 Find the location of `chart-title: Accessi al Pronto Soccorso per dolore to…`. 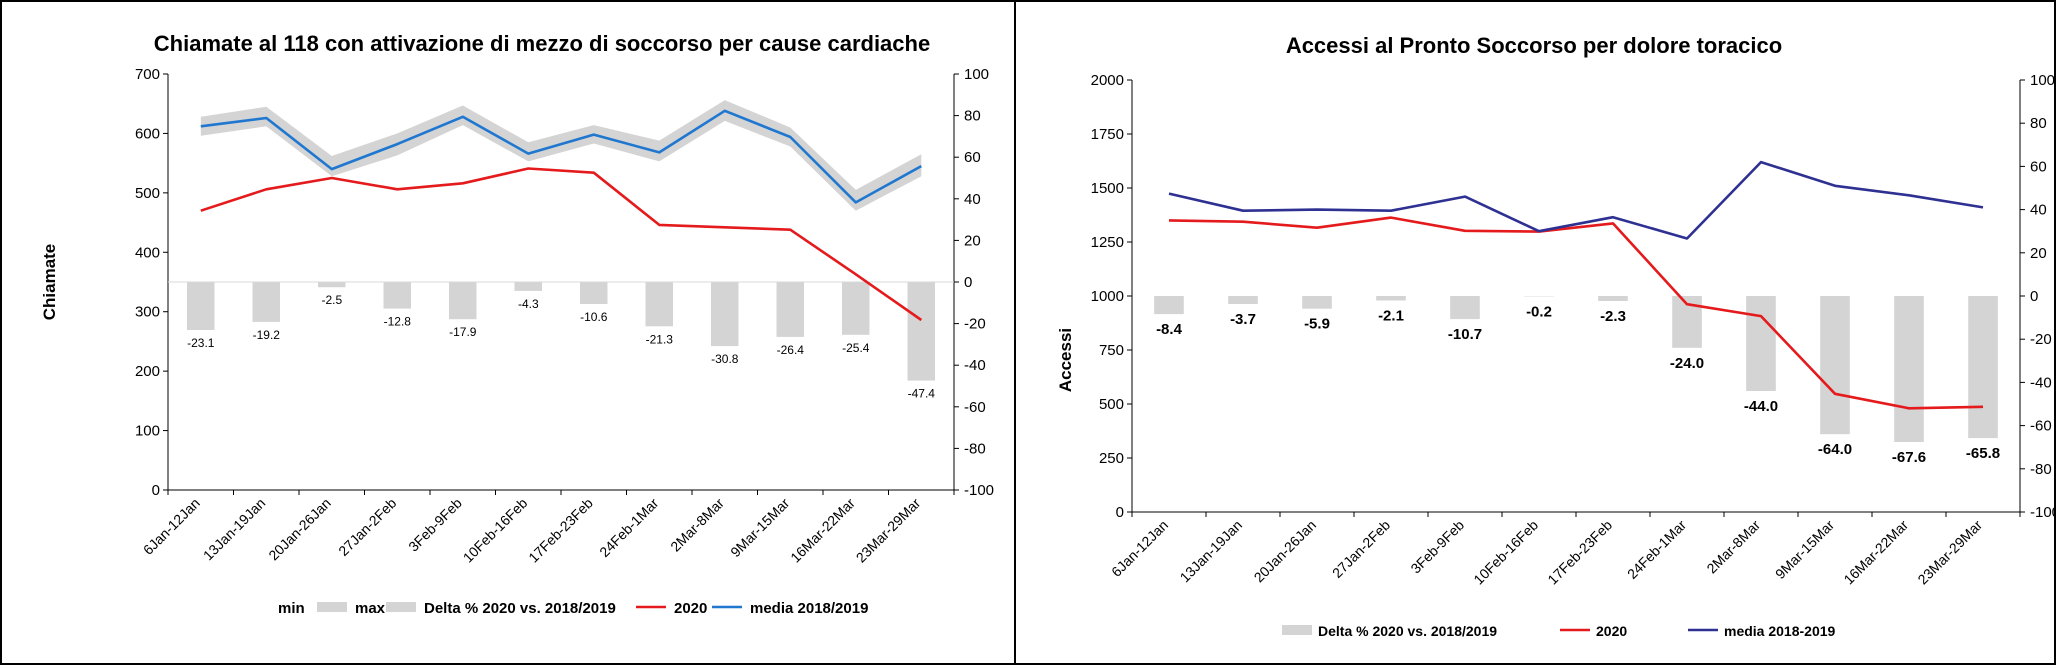

chart-title: Accessi al Pronto Soccorso per dolore to… is located at coordinates (1534, 45).